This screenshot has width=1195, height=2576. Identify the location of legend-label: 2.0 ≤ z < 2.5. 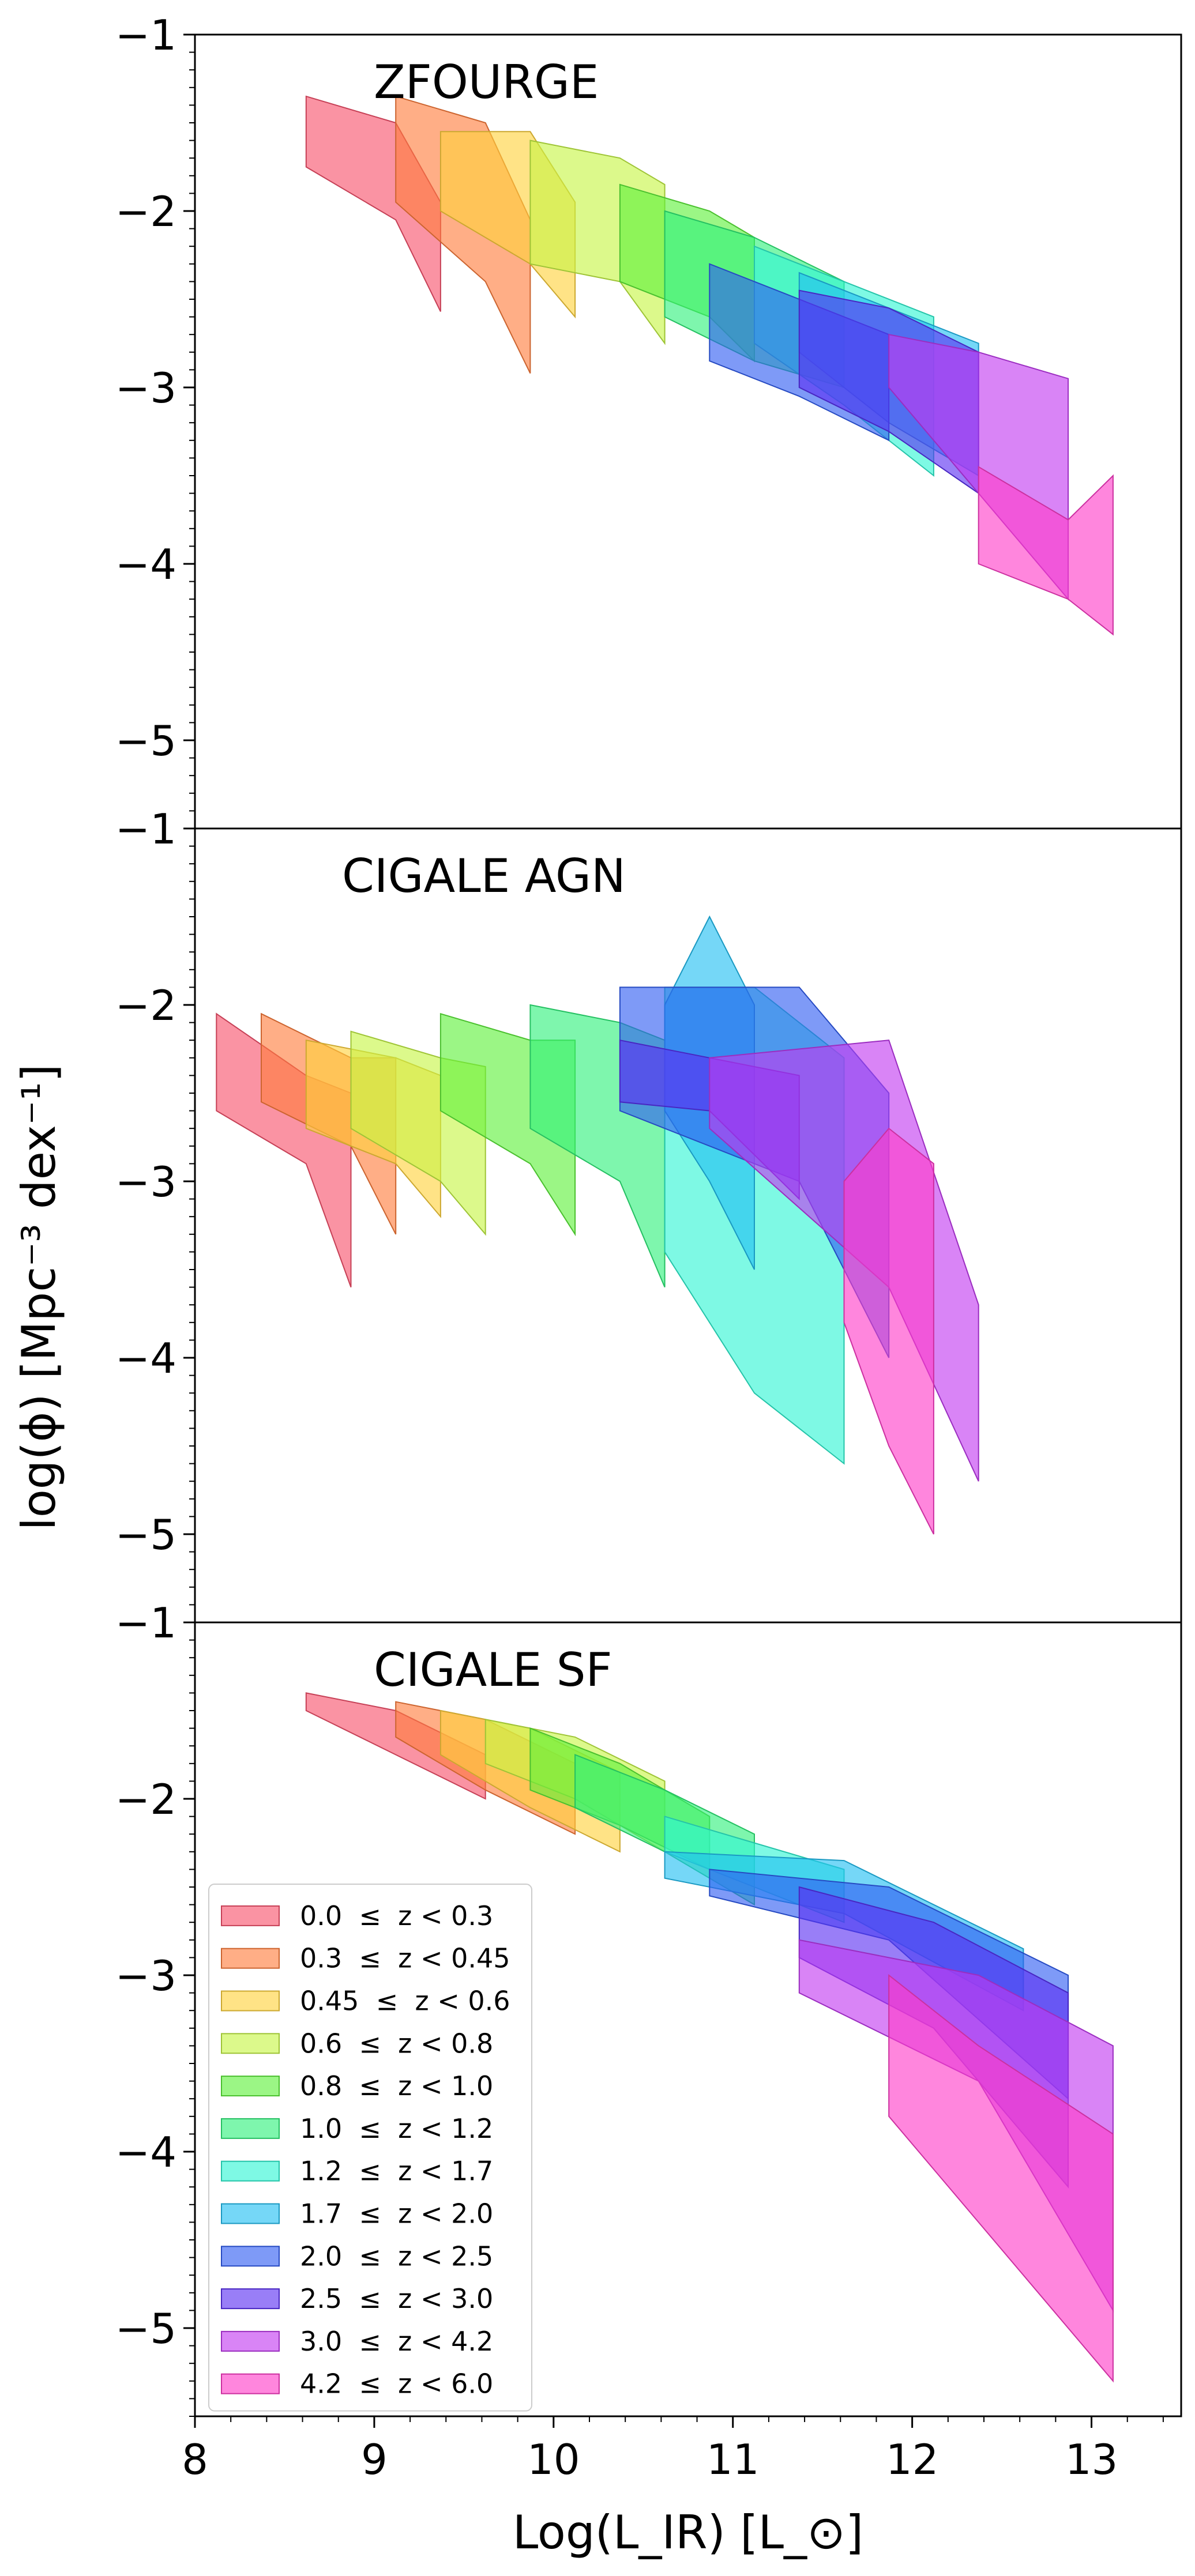
(396, 2256).